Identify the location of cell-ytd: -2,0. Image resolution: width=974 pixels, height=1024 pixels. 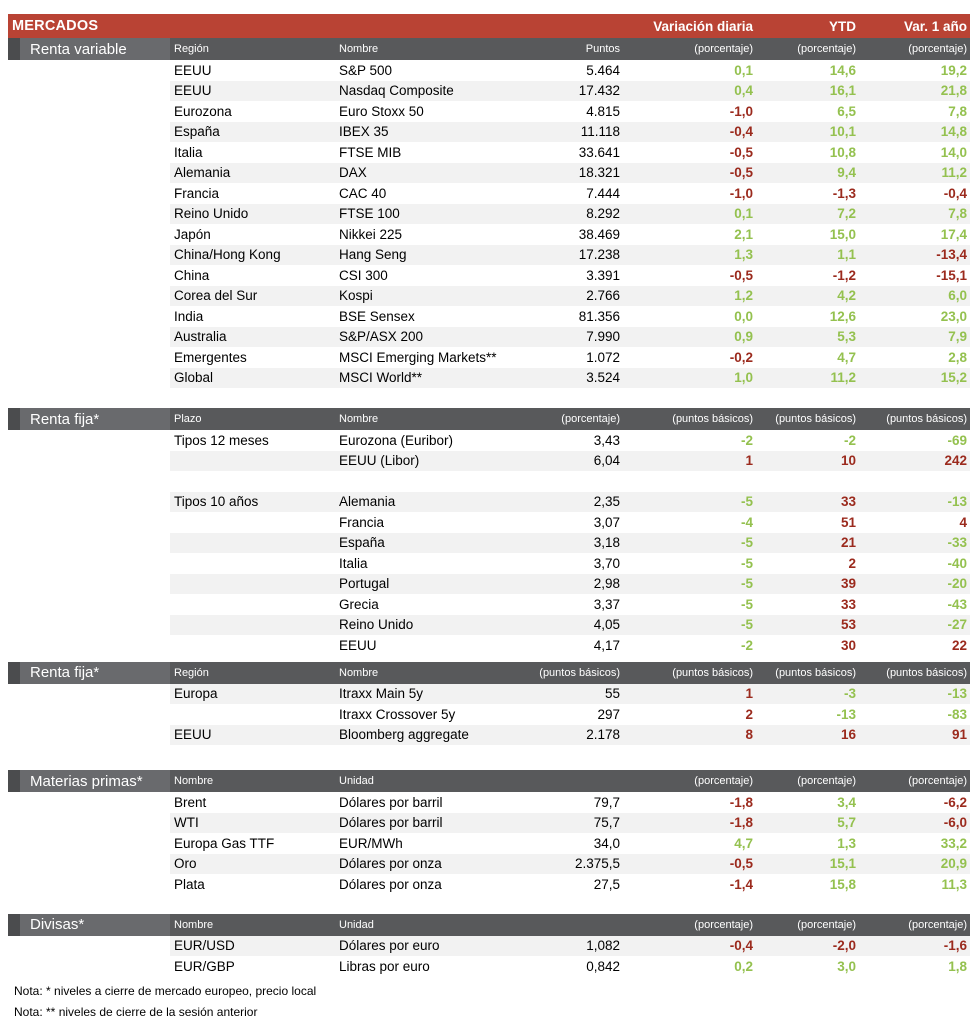
(807, 945).